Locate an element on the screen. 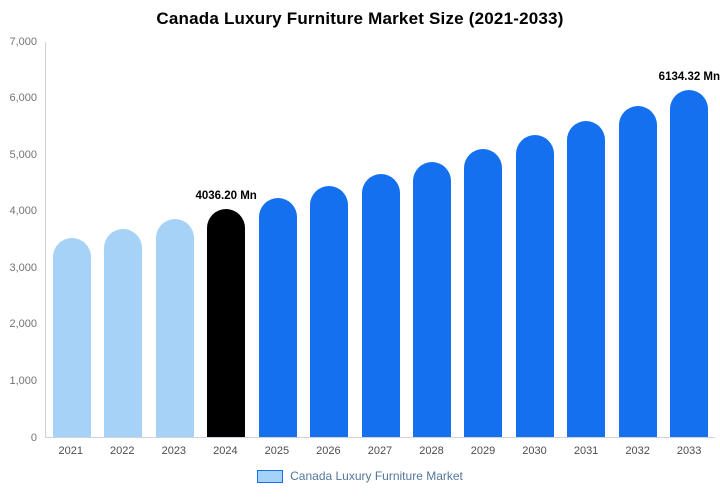 This screenshot has width=720, height=500. bar-slot: 4036.20 Mn is located at coordinates (226, 239).